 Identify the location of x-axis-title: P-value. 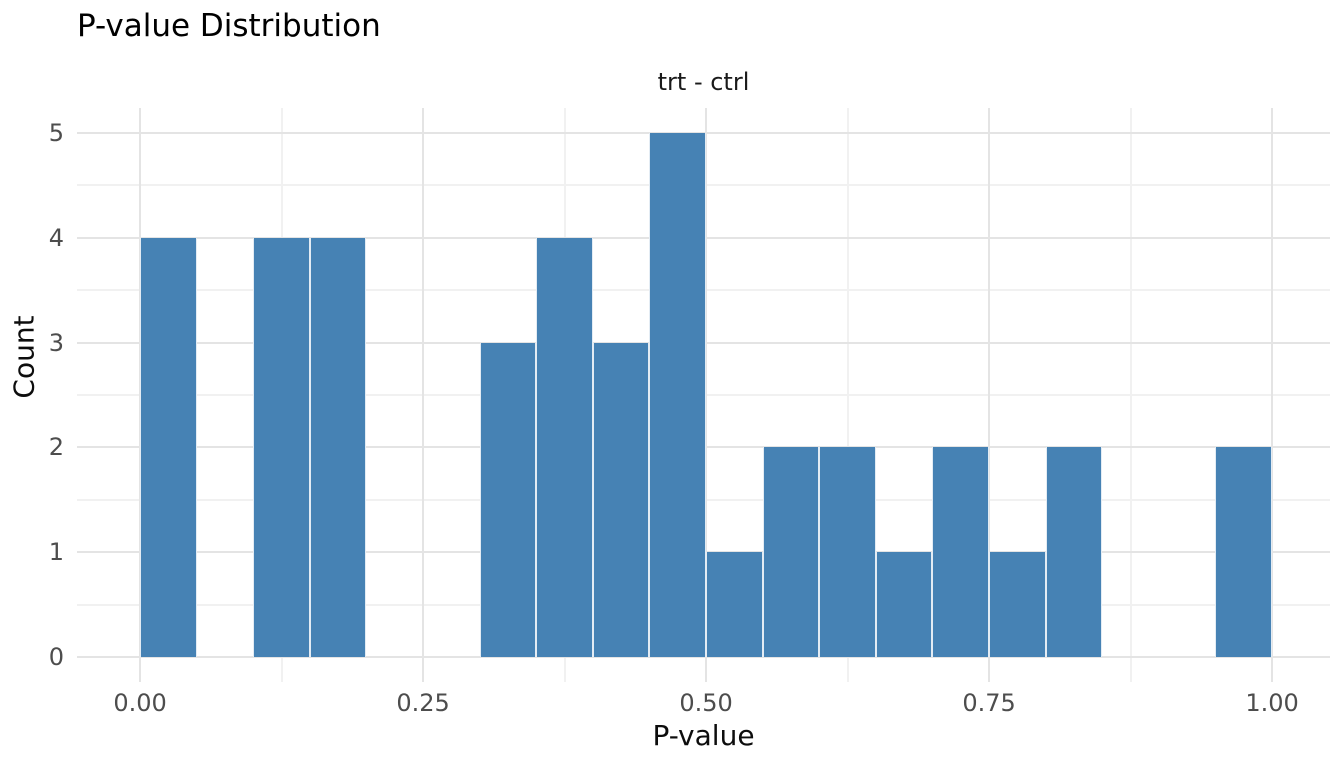
(703, 735).